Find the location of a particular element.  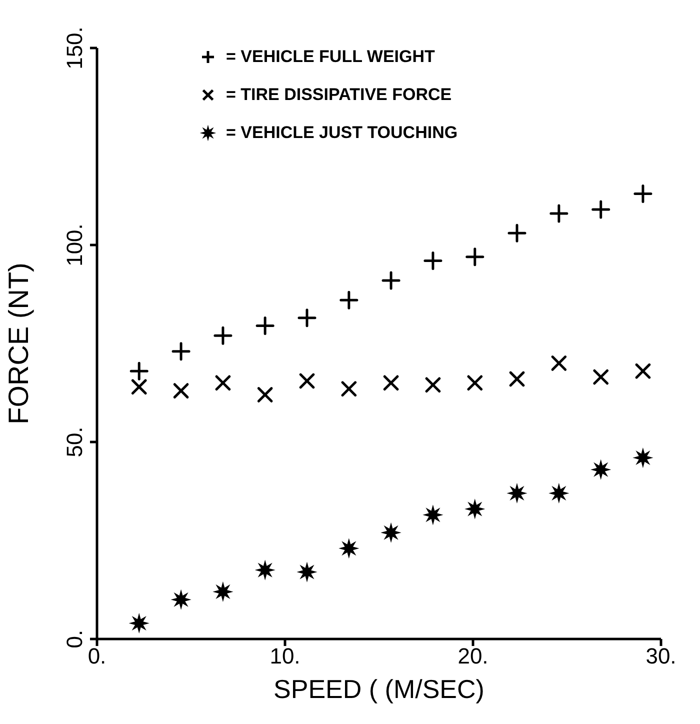

y-tick-label: 0. is located at coordinates (74, 639).